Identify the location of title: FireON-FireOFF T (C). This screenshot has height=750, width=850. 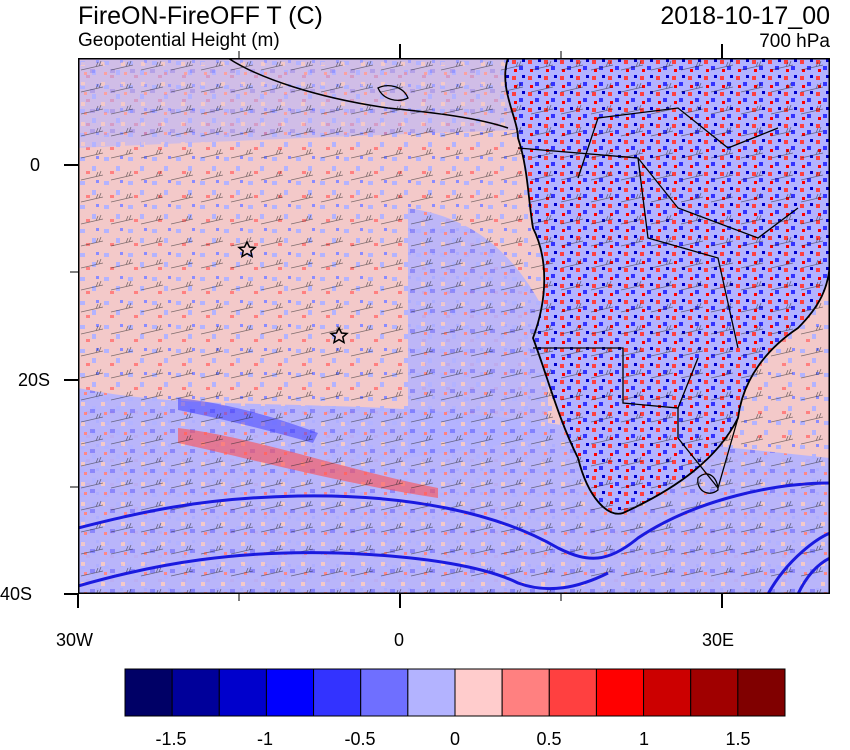
(200, 16).